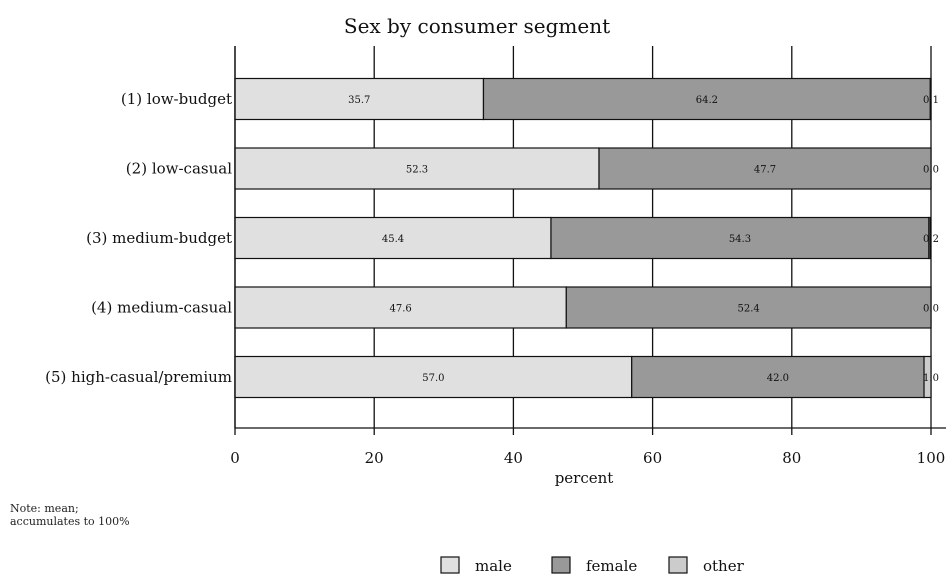 The width and height of the screenshot is (949, 574). What do you see at coordinates (678, 565) in the screenshot?
I see `legend-swatch-other` at bounding box center [678, 565].